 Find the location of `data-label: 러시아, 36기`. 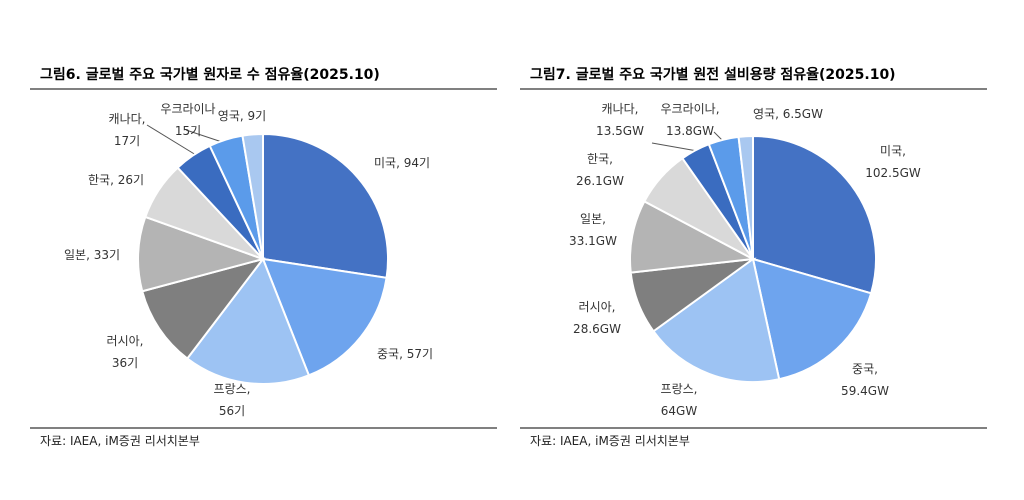

data-label: 러시아, 36기 is located at coordinates (125, 352).